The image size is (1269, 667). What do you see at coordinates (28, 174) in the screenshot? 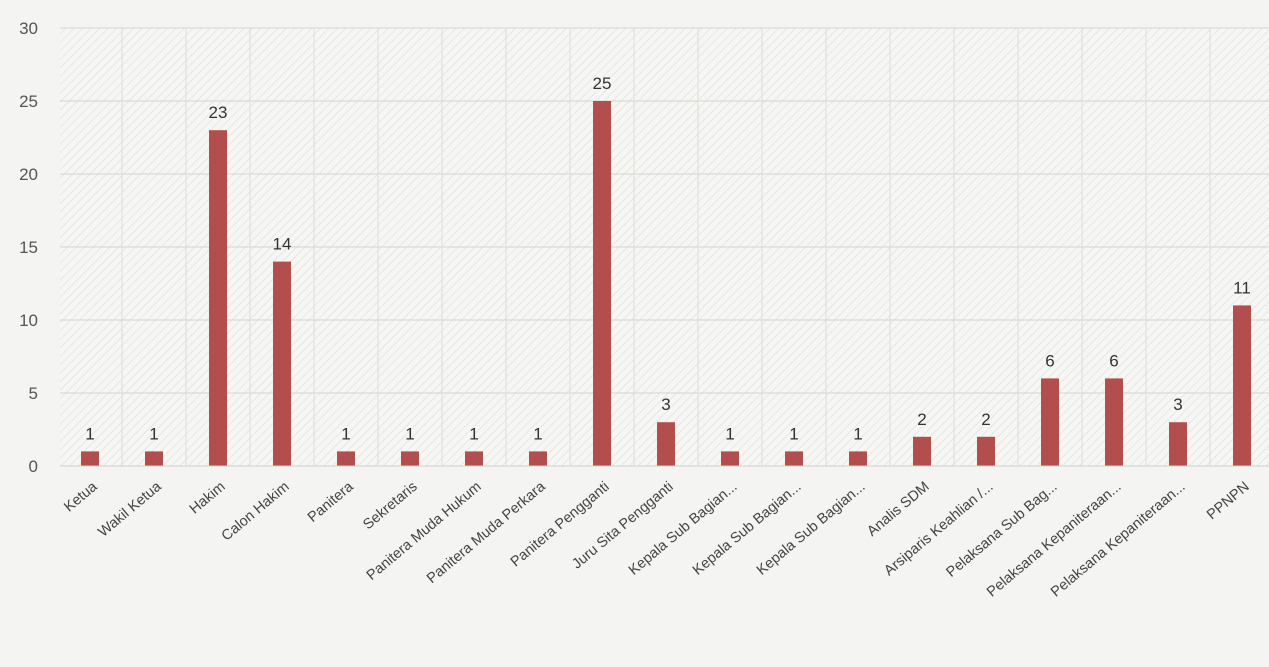
I see `y-tick-label: 20` at bounding box center [28, 174].